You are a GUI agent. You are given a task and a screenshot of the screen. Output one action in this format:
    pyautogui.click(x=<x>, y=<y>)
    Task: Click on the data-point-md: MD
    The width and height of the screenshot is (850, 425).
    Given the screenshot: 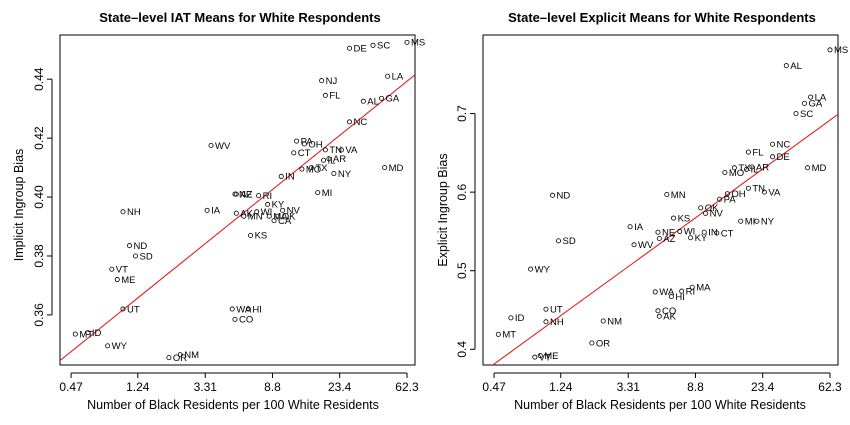 What is the action you would take?
    pyautogui.click(x=393, y=168)
    